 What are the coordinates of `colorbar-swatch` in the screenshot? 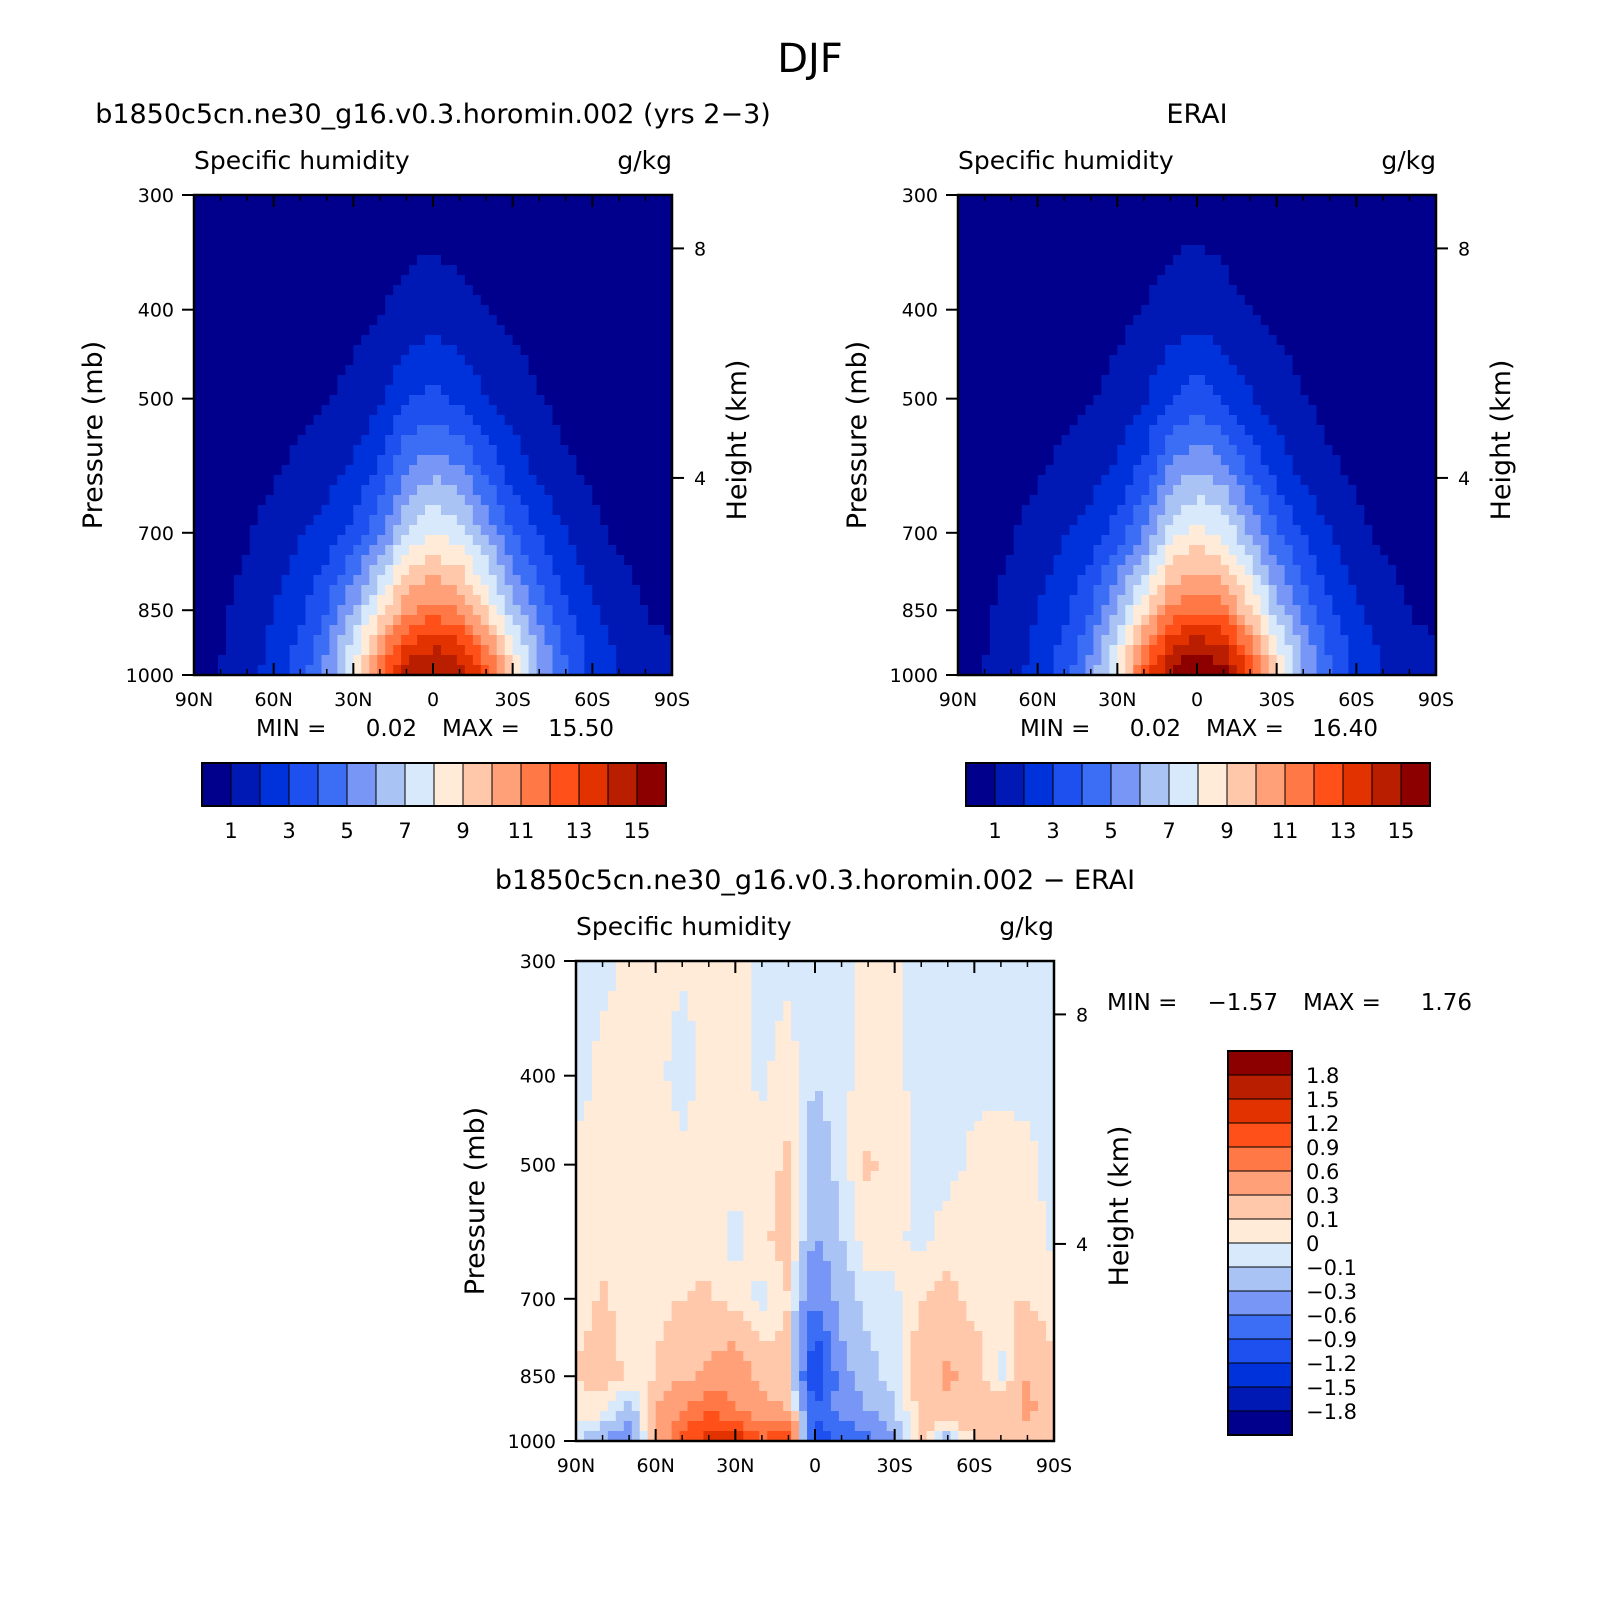 It's located at (245, 784).